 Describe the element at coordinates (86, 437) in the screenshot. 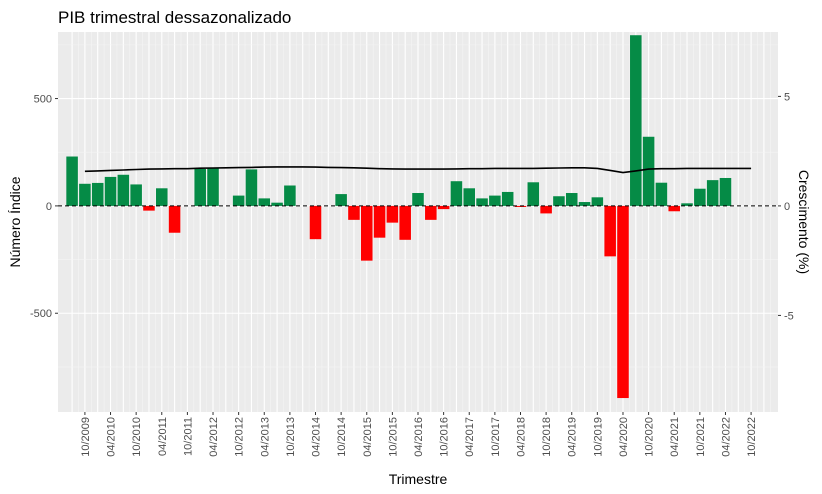

I see `x-tick-label: 10/2009` at that location.